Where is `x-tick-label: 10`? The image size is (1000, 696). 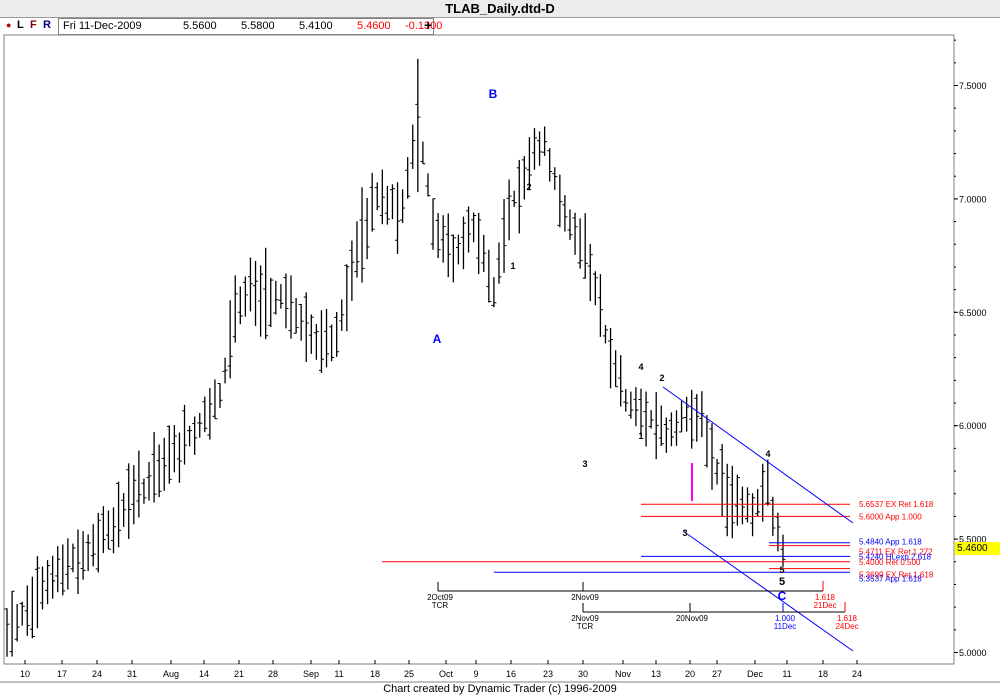 x-tick-label: 10 is located at coordinates (25, 674).